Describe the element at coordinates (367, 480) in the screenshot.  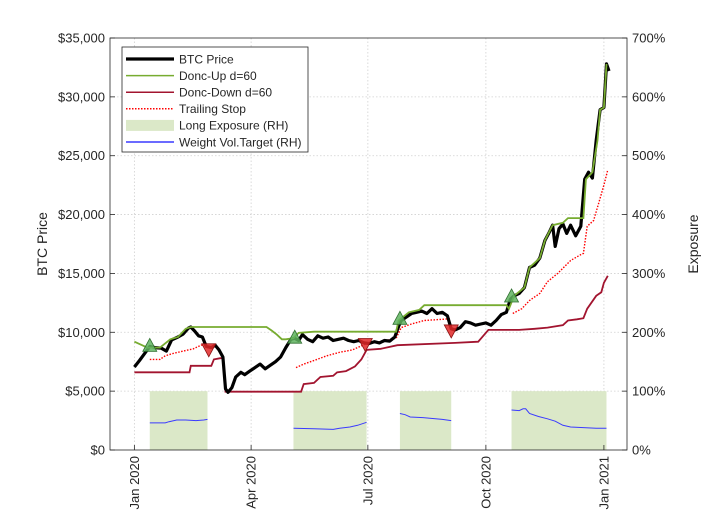
I see `x-tick-label: Jul 2020` at that location.